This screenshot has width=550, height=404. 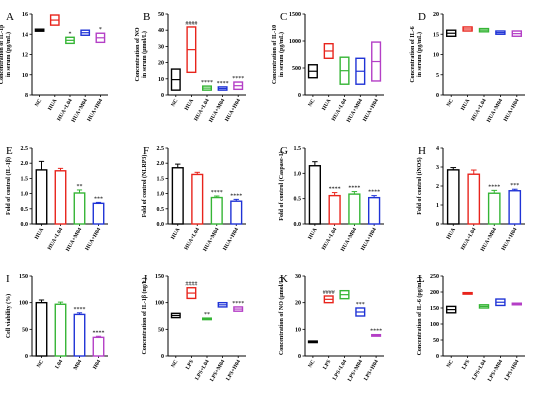 I want to click on panel-letter: J, so click(x=145, y=279).